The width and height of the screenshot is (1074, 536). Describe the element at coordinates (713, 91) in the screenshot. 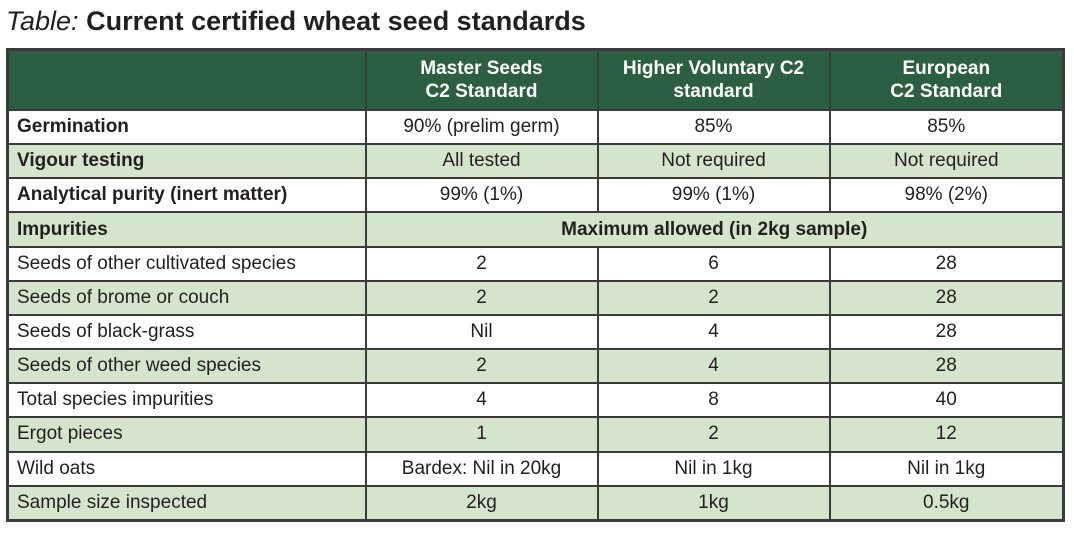

I see `header-line: standard` at that location.